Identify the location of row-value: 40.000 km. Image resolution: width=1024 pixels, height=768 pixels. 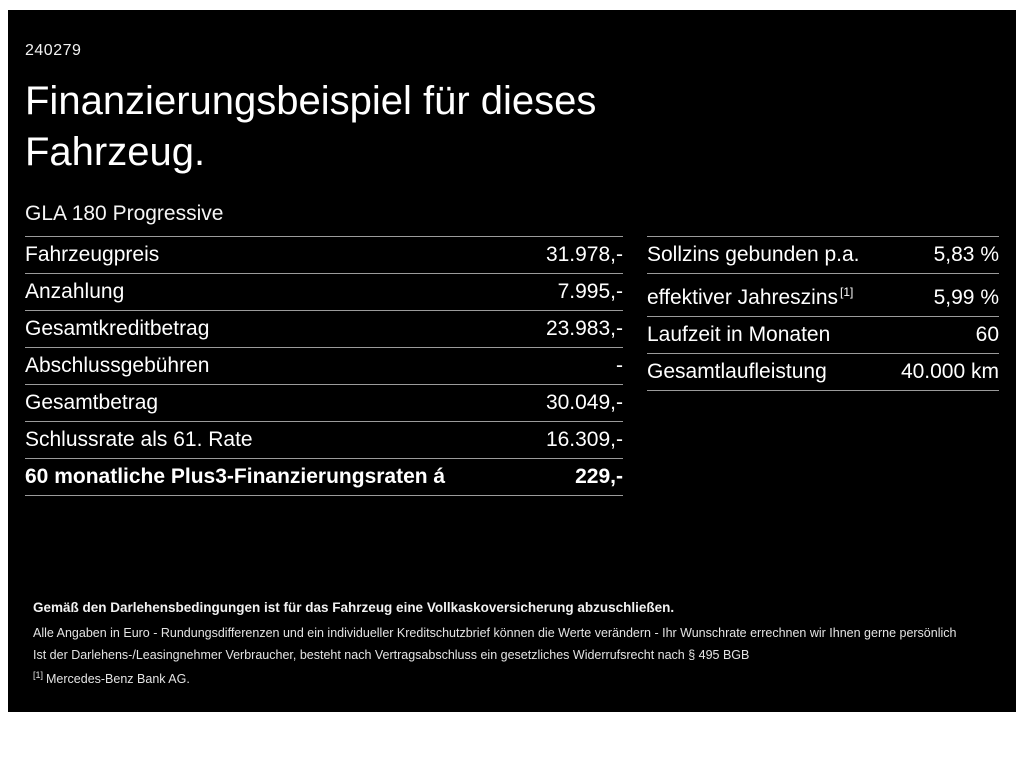
(949, 371).